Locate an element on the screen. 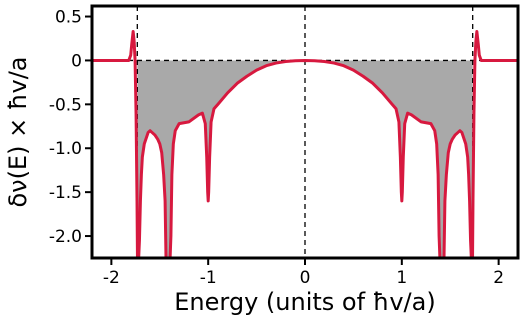 The width and height of the screenshot is (520, 327). y-axis-ticks: 0.5 0 -0.5 -1.0 -1.5 -2.0 is located at coordinates (70, 127).